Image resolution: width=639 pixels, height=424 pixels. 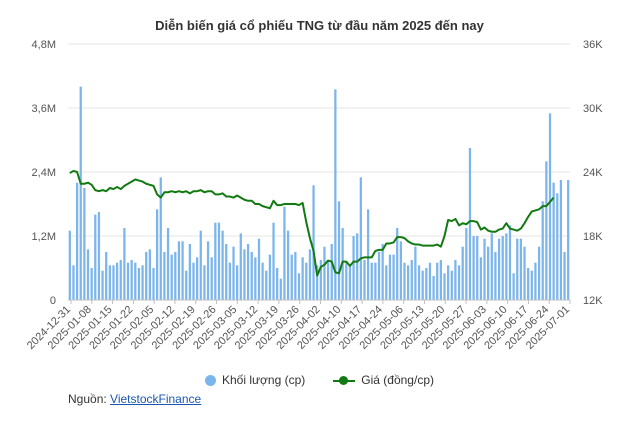 I want to click on legend-item-price: Giá (đồng/cp), so click(x=383, y=380).